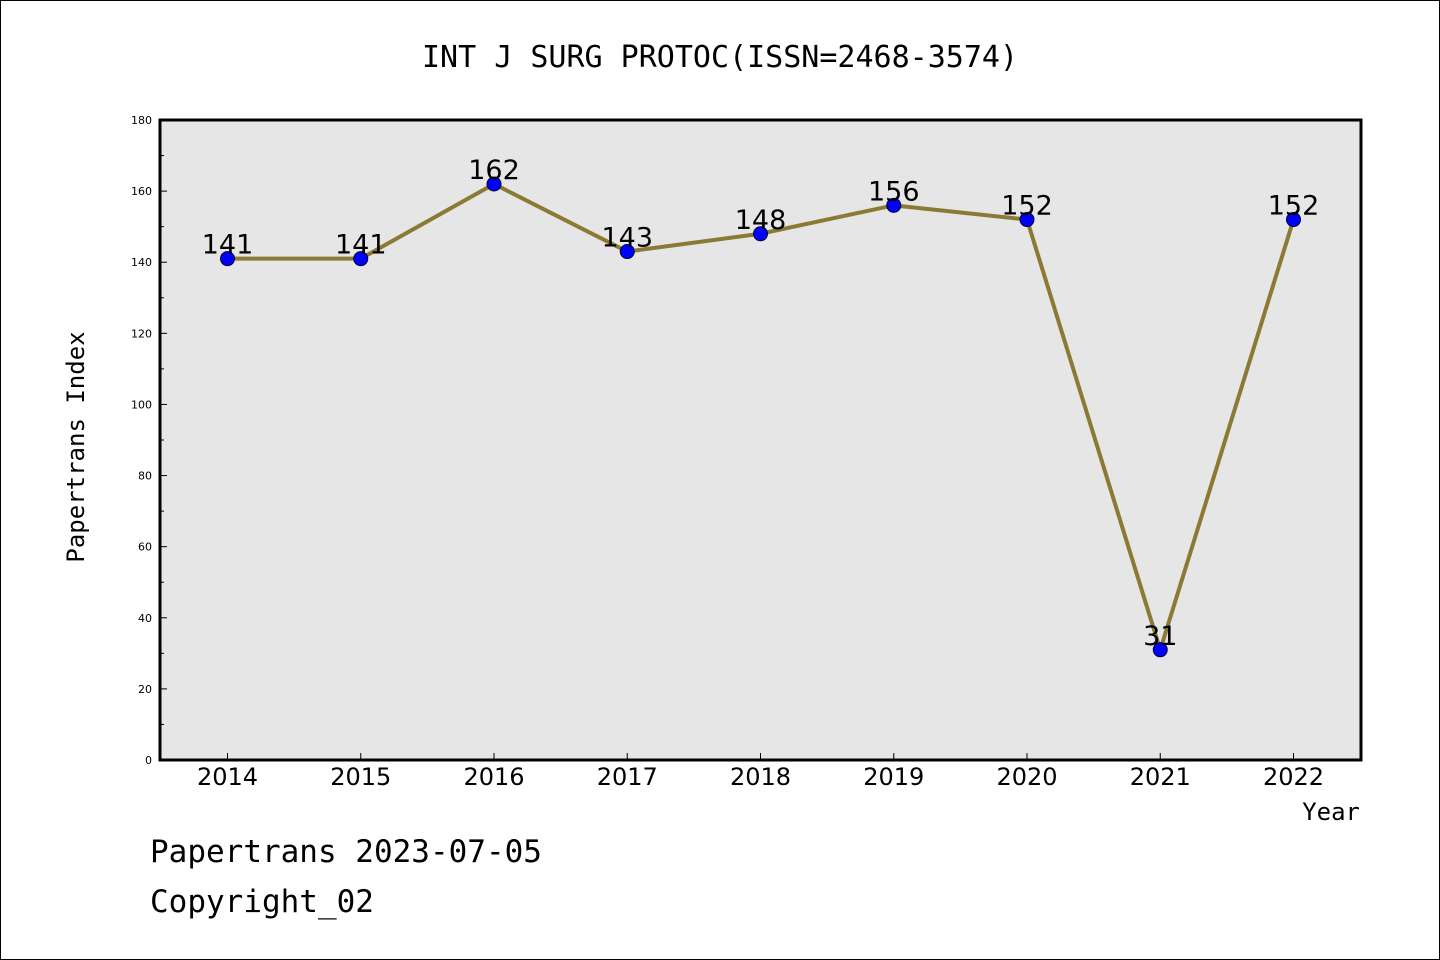  Describe the element at coordinates (893, 777) in the screenshot. I see `x-tick-label: 2019` at that location.